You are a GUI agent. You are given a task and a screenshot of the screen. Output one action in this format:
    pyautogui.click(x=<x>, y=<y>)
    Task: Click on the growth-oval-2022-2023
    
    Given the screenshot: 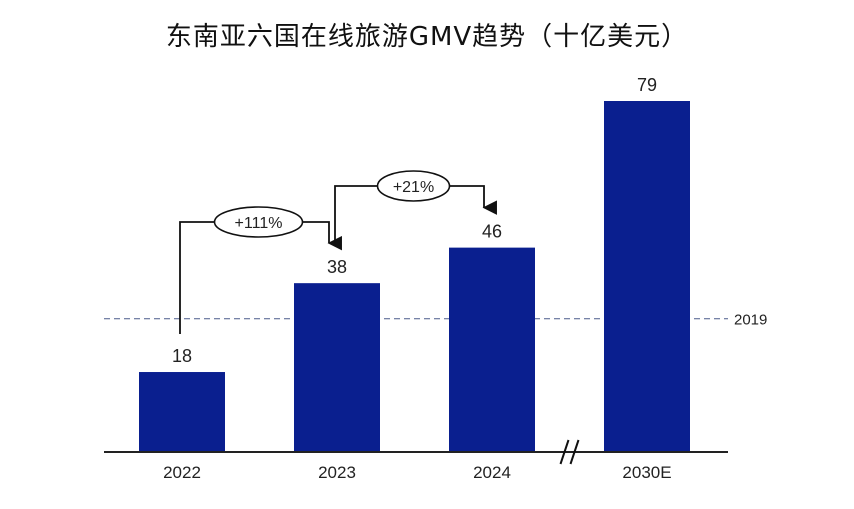 What is the action you would take?
    pyautogui.click(x=258, y=222)
    